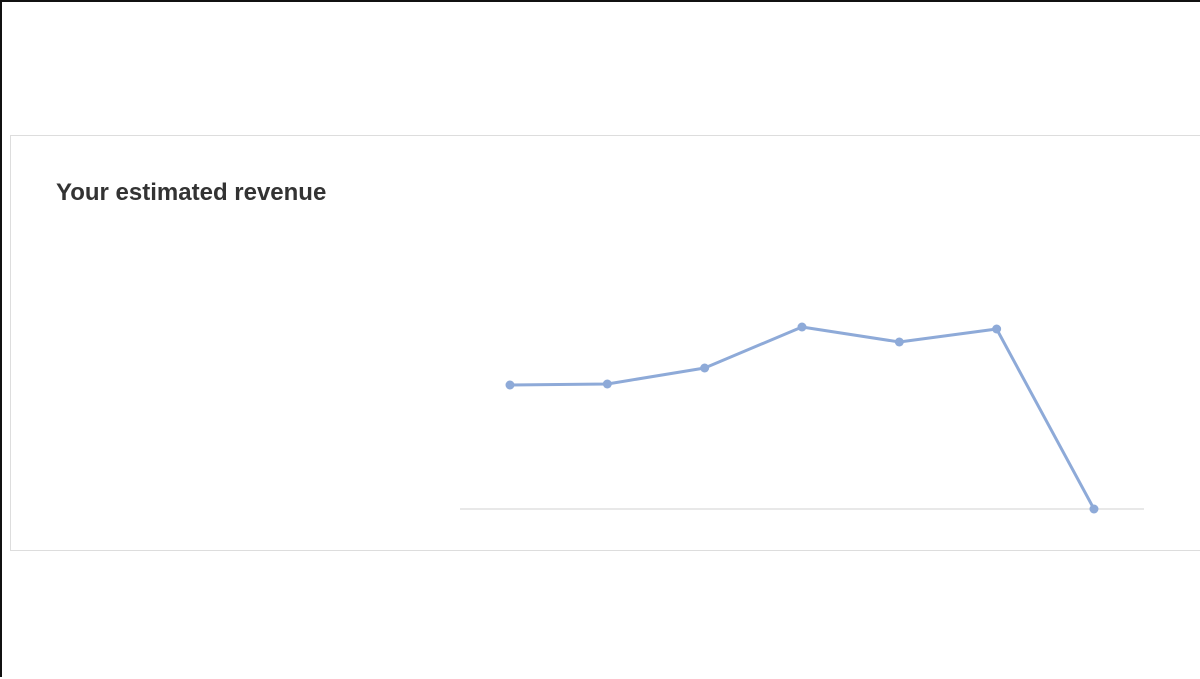 The height and width of the screenshot is (679, 1200). What do you see at coordinates (802, 417) in the screenshot?
I see `revenue-line` at bounding box center [802, 417].